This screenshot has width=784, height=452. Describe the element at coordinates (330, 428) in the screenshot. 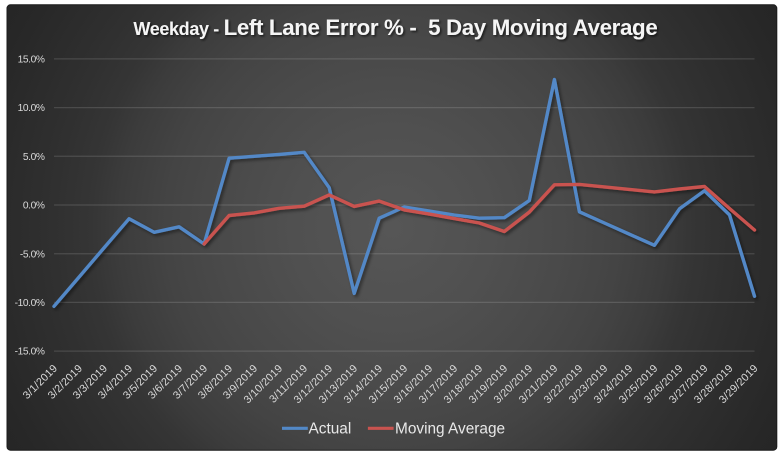

I see `svg-text: Actual` at that location.